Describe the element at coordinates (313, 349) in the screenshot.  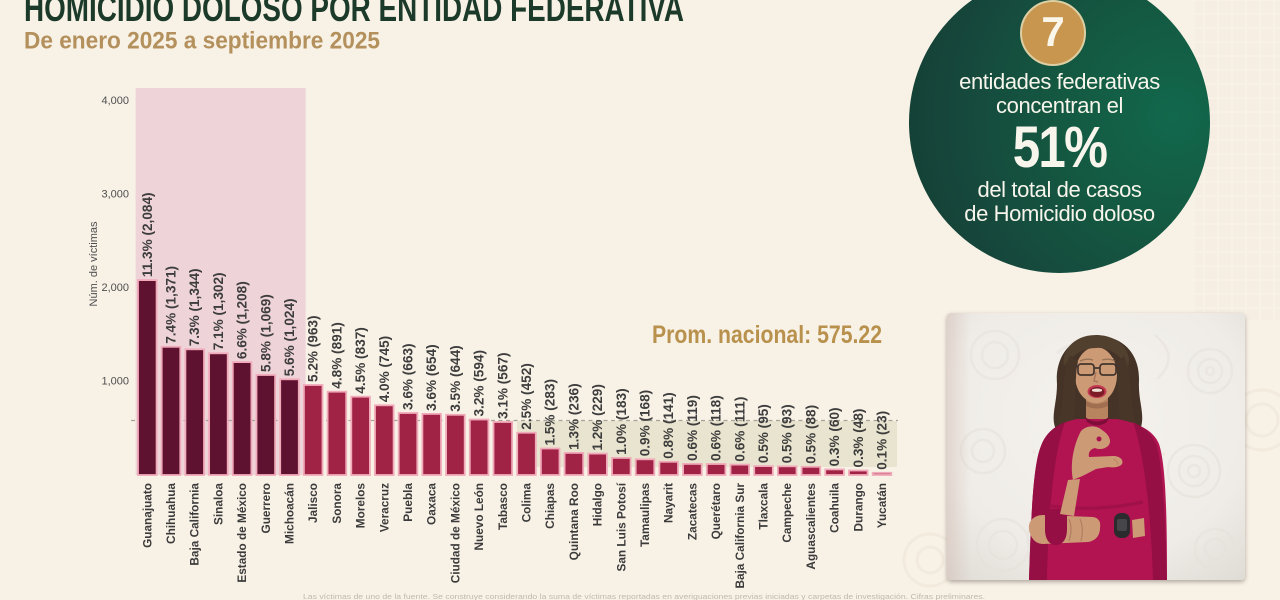
I see `svg-text: 5.2% (963)` at that location.